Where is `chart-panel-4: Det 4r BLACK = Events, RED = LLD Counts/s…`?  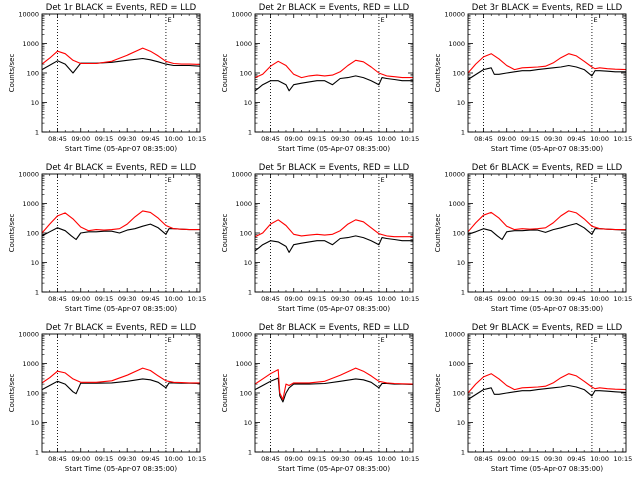 chart-panel-4: Det 4r BLACK = Events, RED = LLD Counts/s… is located at coordinates (107, 238).